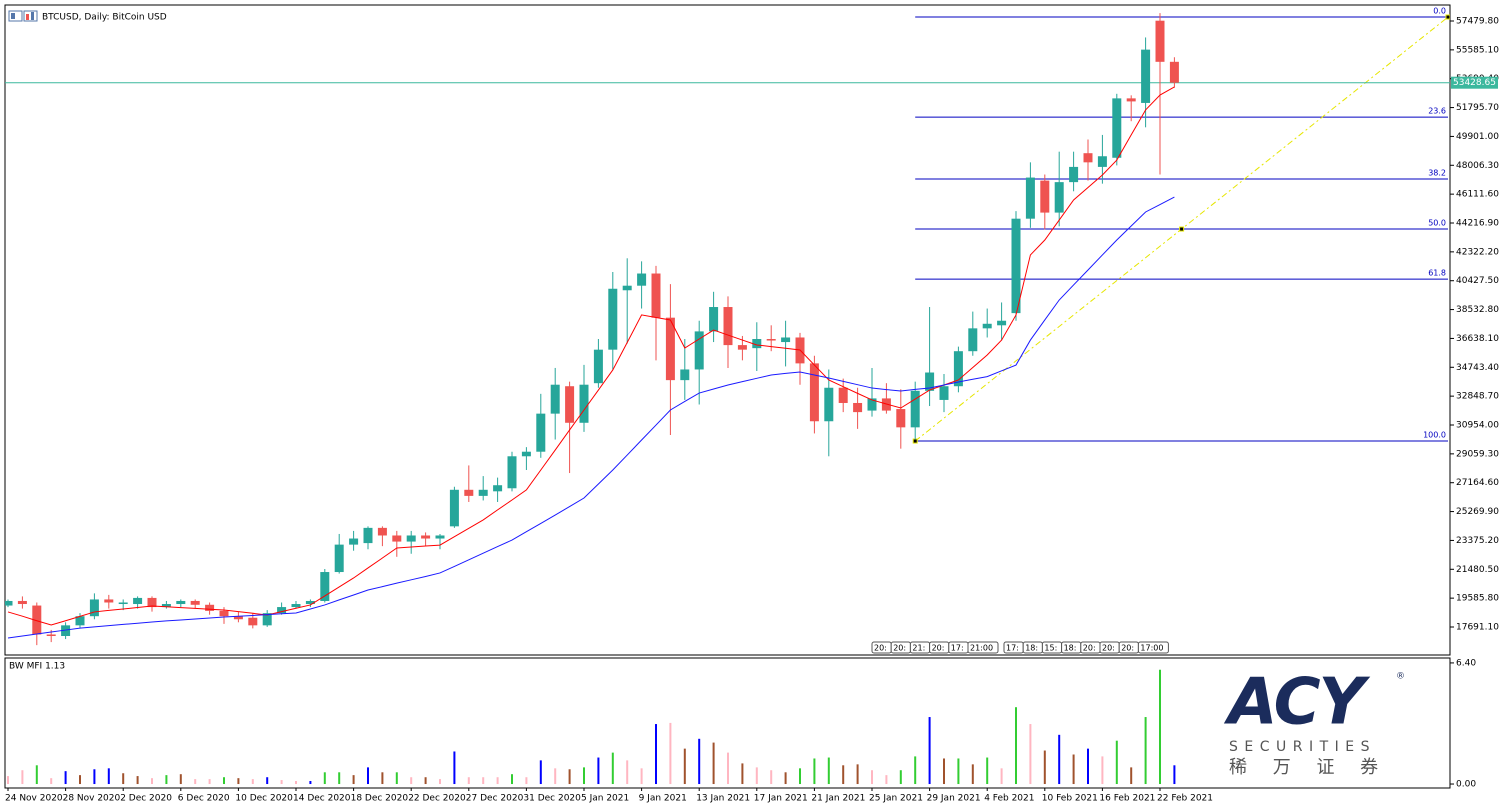 The height and width of the screenshot is (809, 1508). I want to click on x-tick-label: 13 Jan 2021, so click(723, 799).